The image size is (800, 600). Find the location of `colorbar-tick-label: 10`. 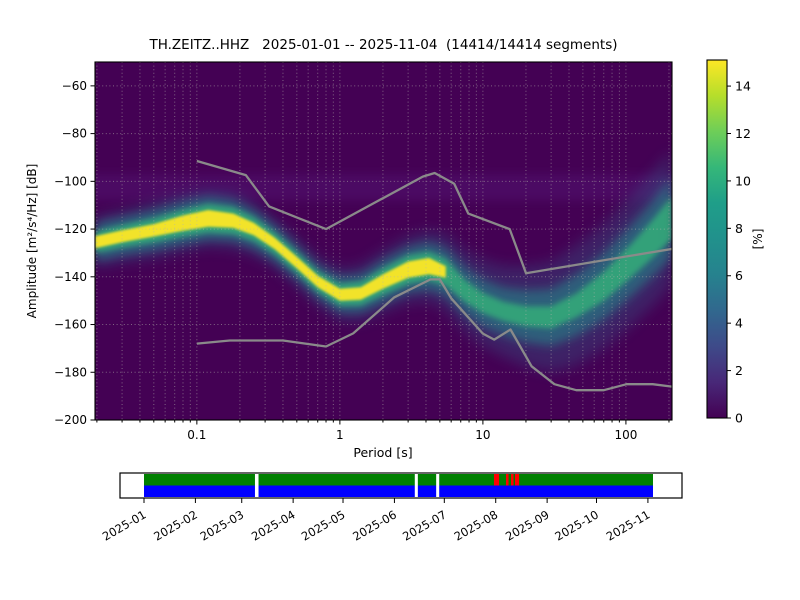

colorbar-tick-label: 10 is located at coordinates (743, 180).